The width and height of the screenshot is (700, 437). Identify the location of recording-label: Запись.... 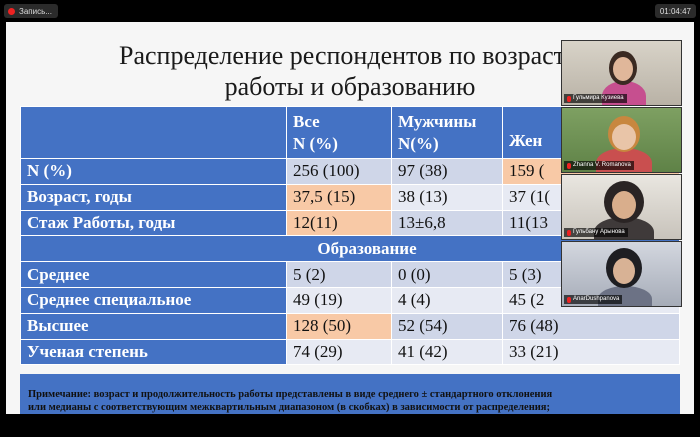
(35, 11).